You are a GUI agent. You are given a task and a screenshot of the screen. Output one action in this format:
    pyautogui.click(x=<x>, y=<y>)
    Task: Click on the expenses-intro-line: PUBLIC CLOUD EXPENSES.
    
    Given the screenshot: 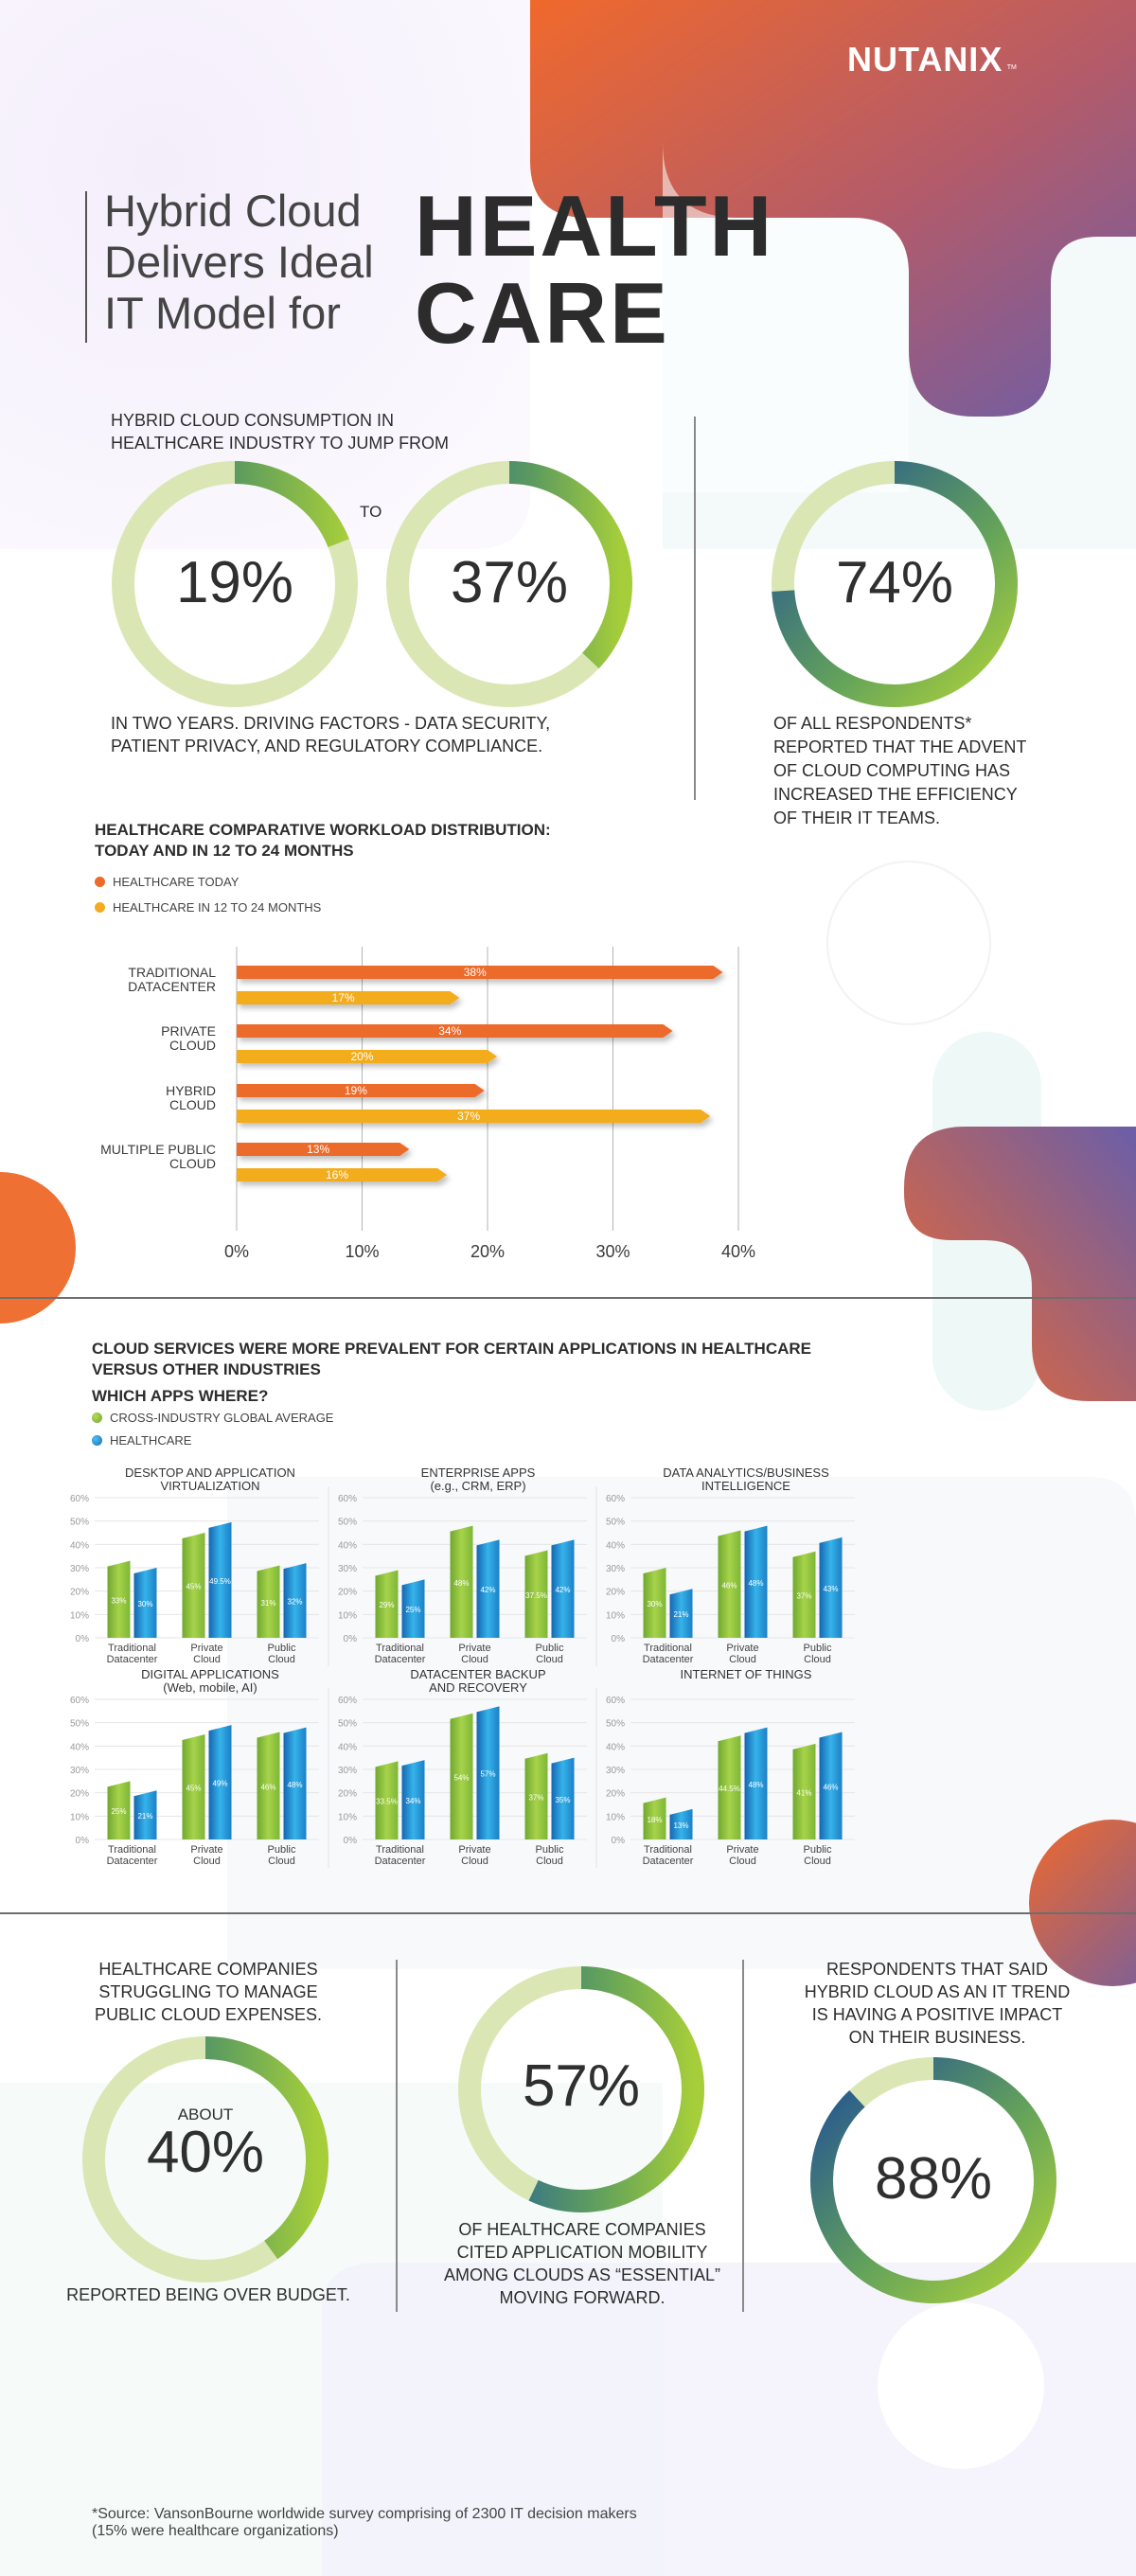 What is the action you would take?
    pyautogui.click(x=208, y=2014)
    